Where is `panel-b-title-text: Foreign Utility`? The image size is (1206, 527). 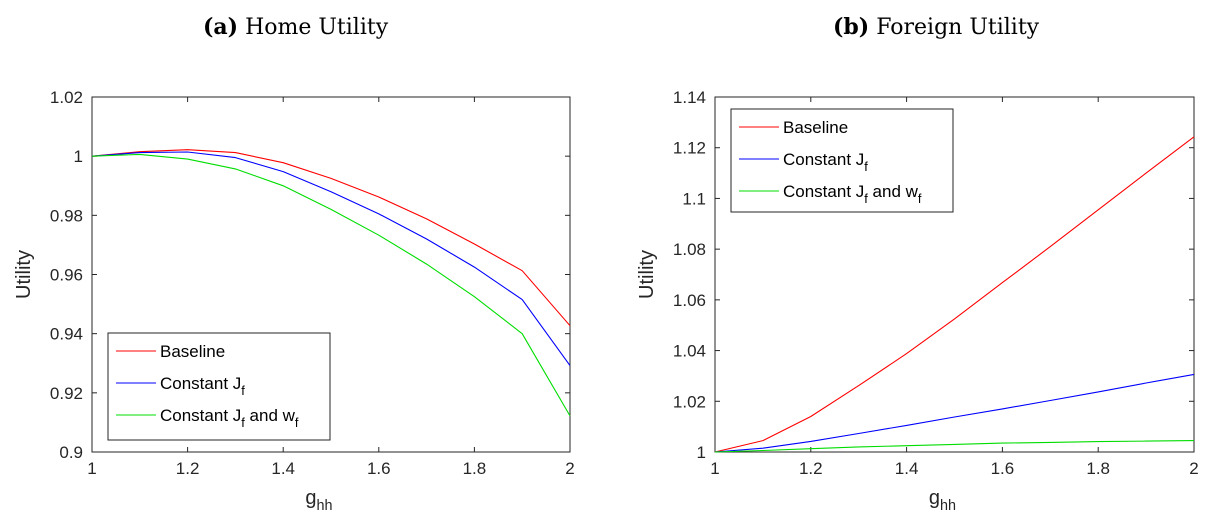
panel-b-title-text: Foreign Utility is located at coordinates (958, 27).